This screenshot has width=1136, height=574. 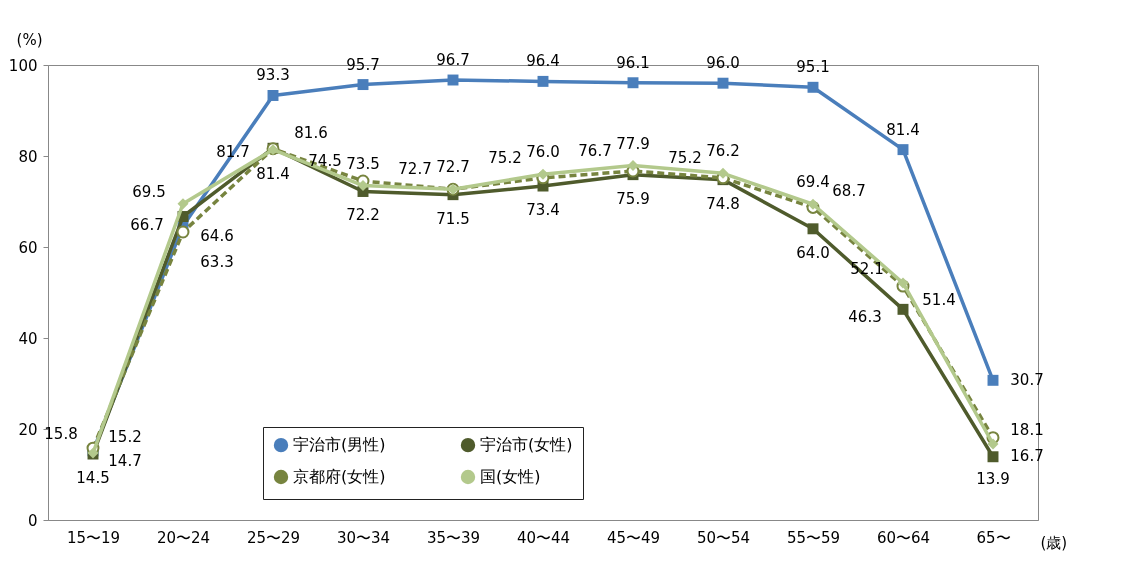 I want to click on data-label: 14.5, so click(x=93, y=478).